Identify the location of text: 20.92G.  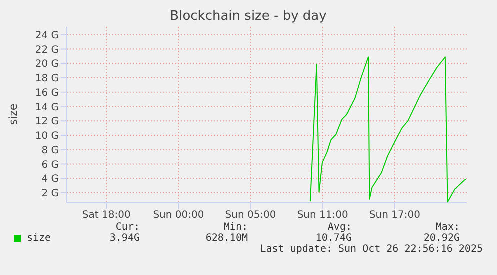
(441, 238).